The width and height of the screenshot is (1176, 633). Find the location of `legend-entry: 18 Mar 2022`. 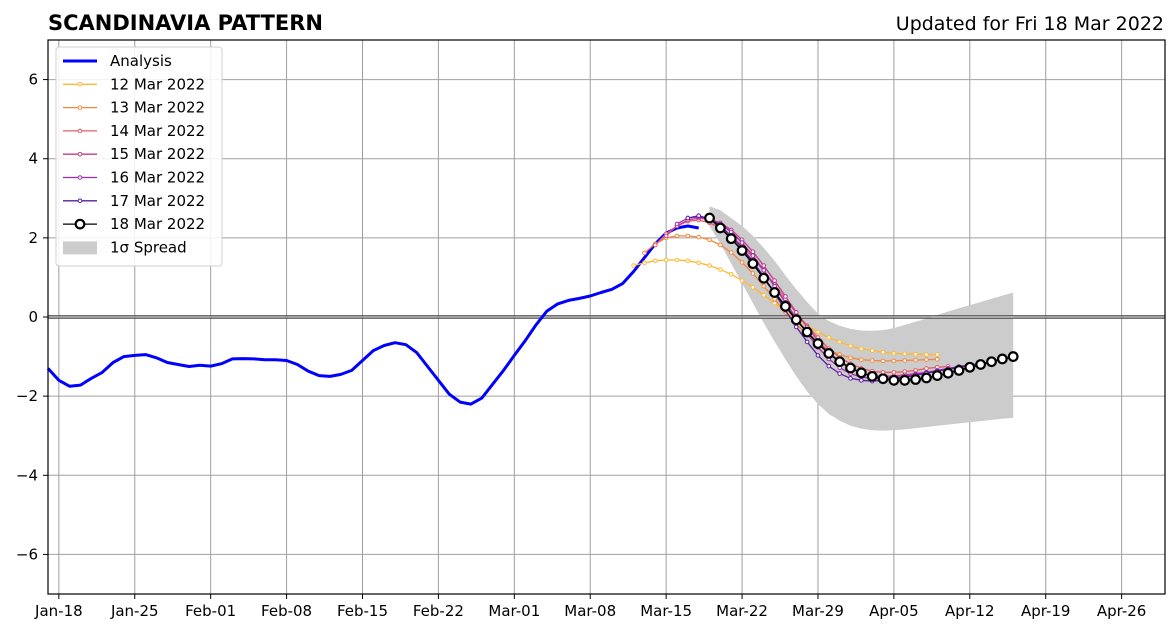

legend-entry: 18 Mar 2022 is located at coordinates (134, 224).